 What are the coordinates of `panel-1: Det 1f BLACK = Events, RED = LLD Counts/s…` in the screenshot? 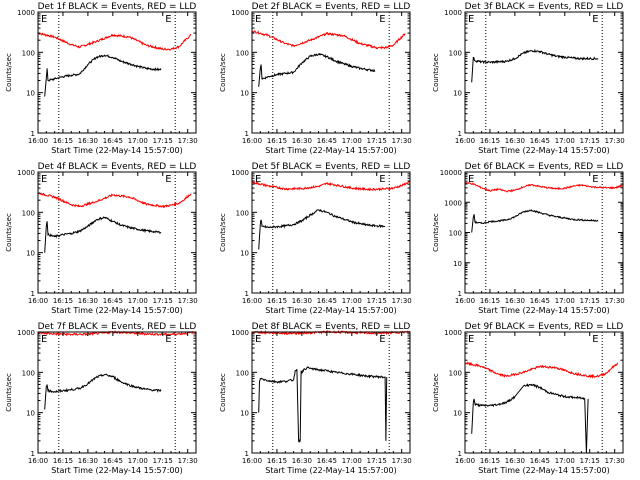 It's located at (101, 78).